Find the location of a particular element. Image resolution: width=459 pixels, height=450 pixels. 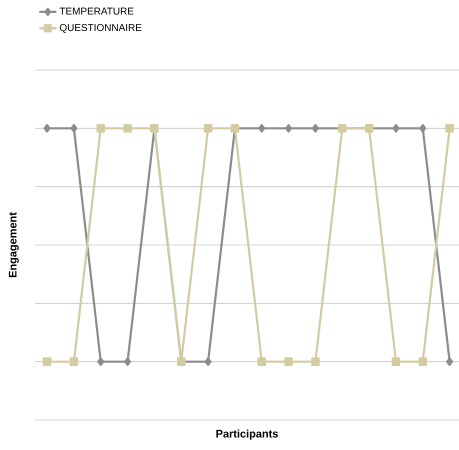

legend-label: QUESTIONNAIRE is located at coordinates (101, 28).